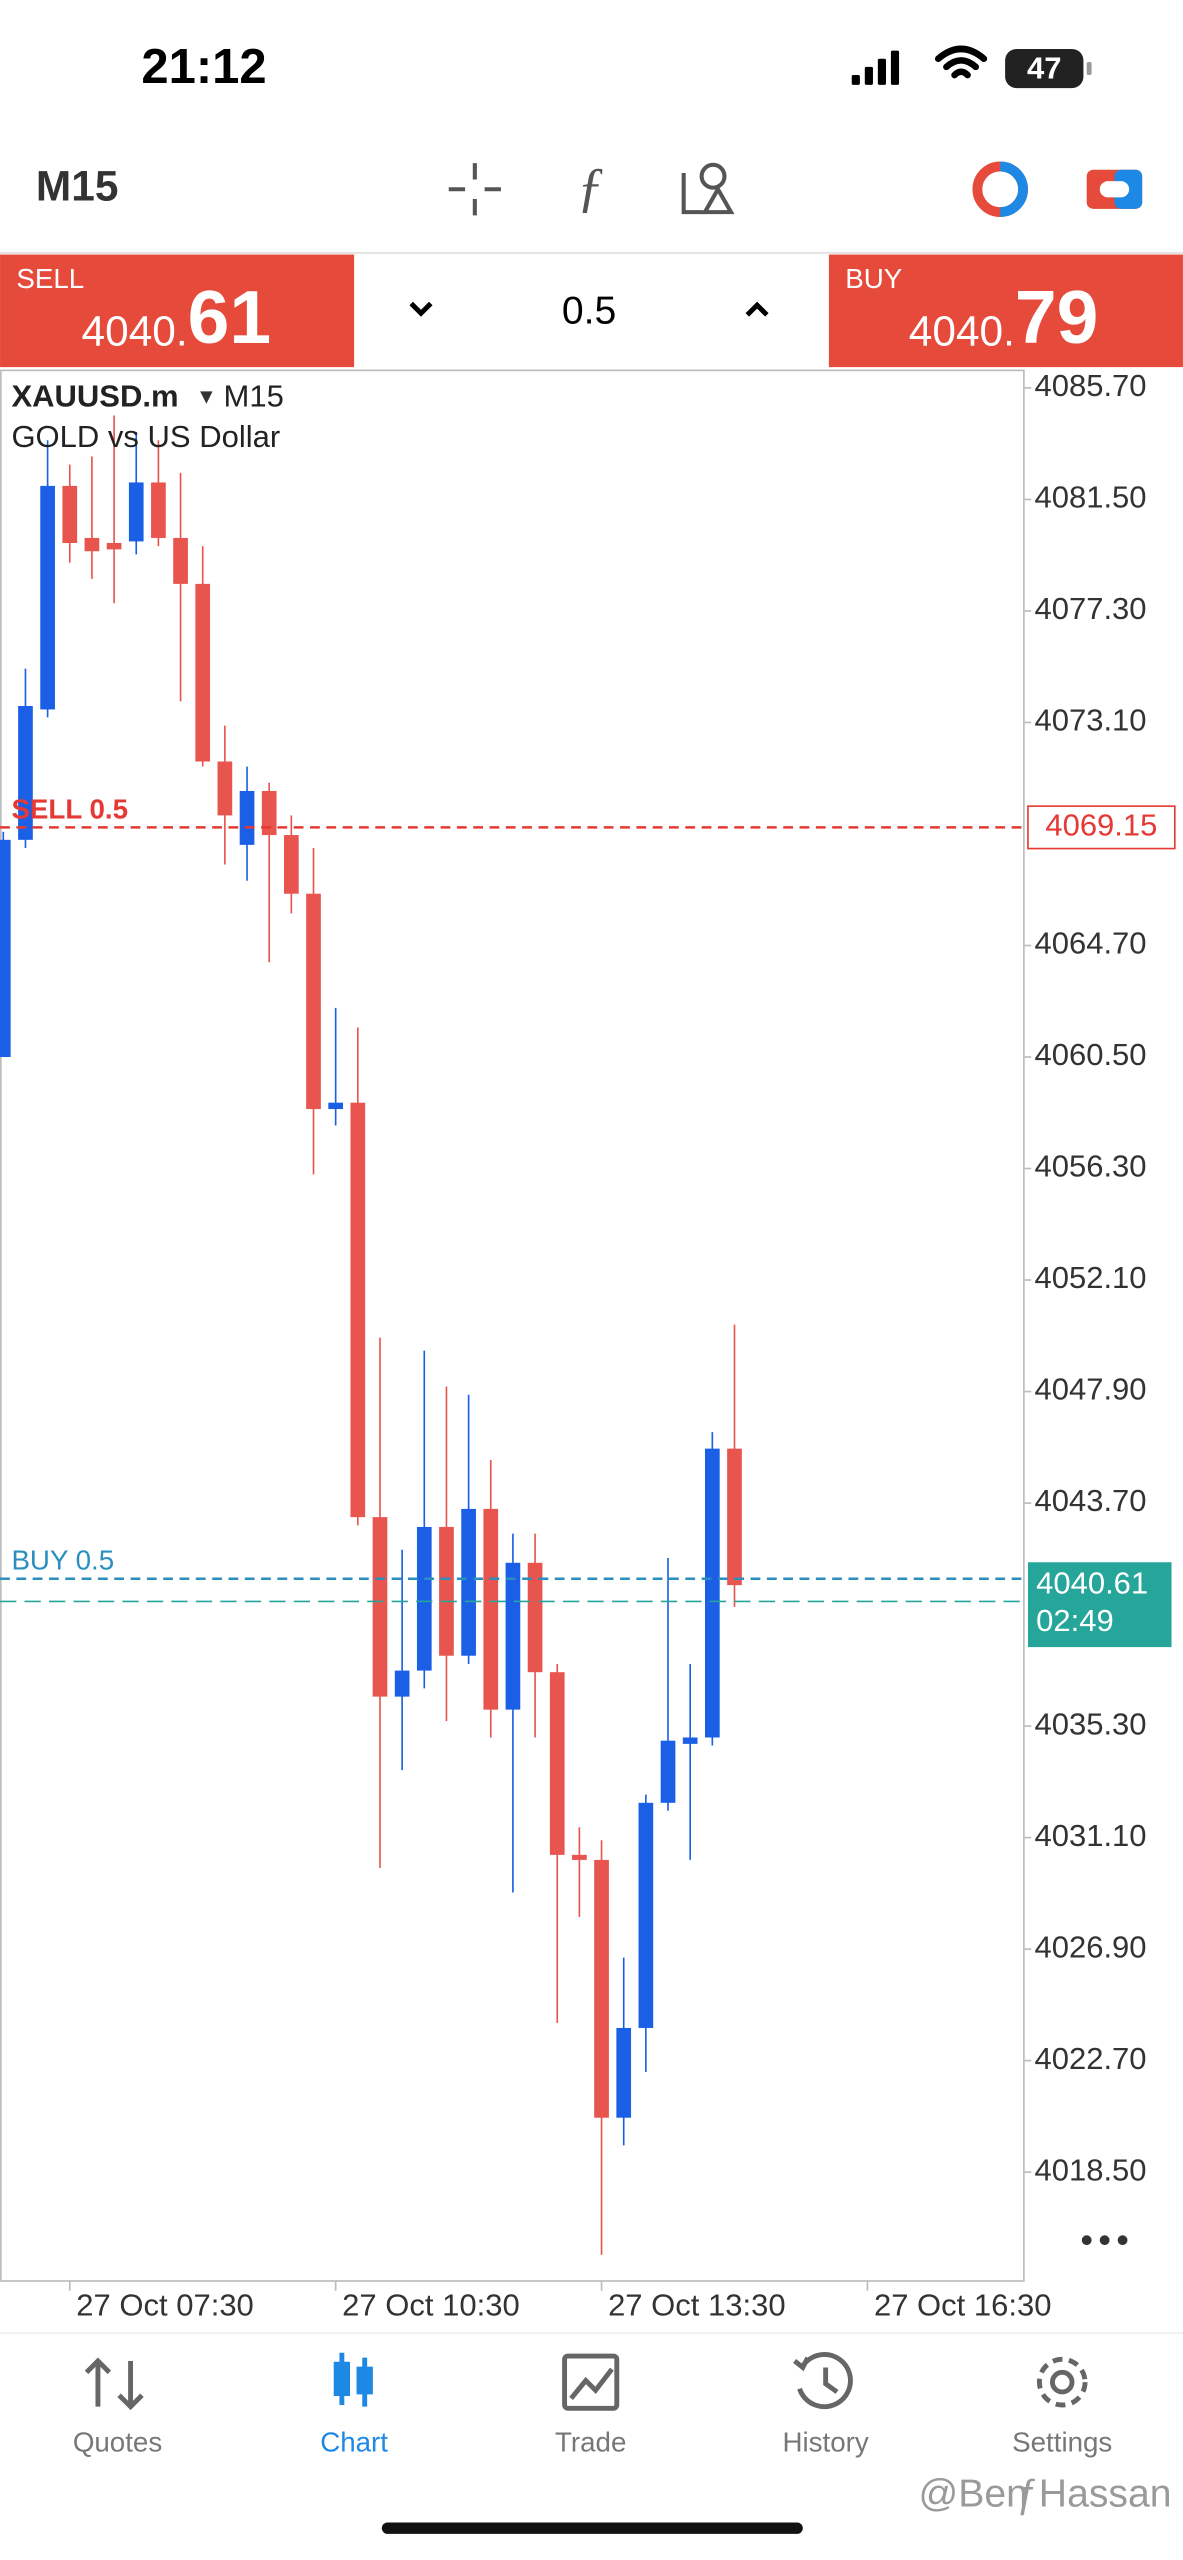 The height and width of the screenshot is (2560, 1183). Describe the element at coordinates (117, 2441) in the screenshot. I see `tab-label: Quotes` at that location.